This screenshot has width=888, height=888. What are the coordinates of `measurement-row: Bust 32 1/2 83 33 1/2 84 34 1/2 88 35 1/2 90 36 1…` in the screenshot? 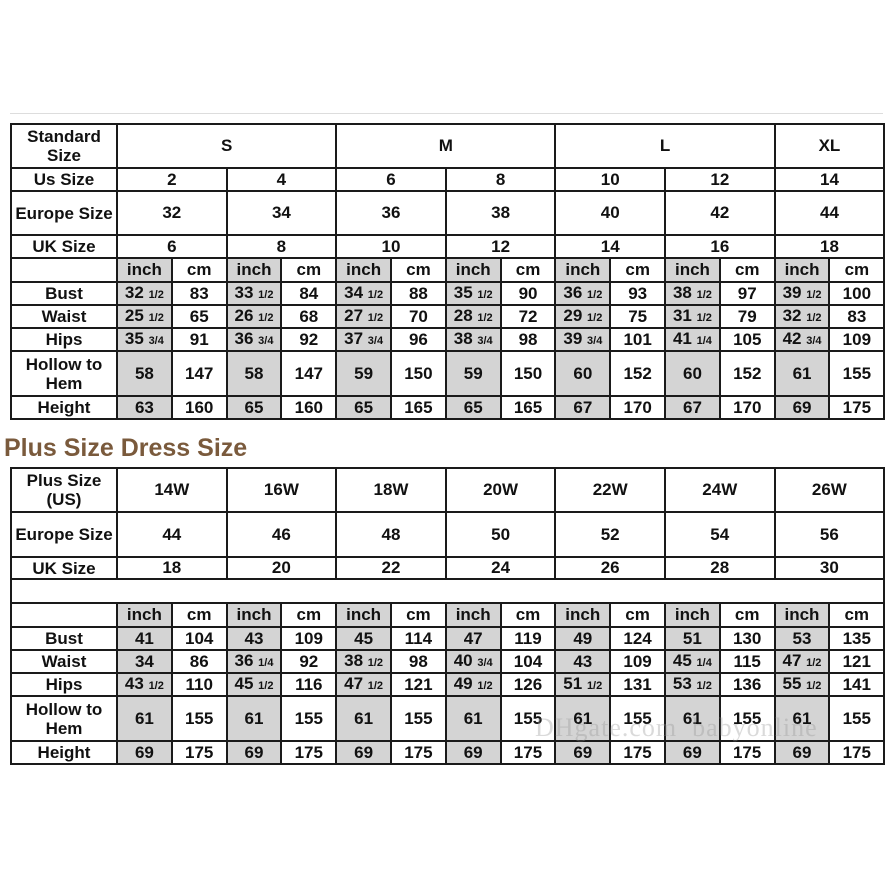 It's located at (448, 293).